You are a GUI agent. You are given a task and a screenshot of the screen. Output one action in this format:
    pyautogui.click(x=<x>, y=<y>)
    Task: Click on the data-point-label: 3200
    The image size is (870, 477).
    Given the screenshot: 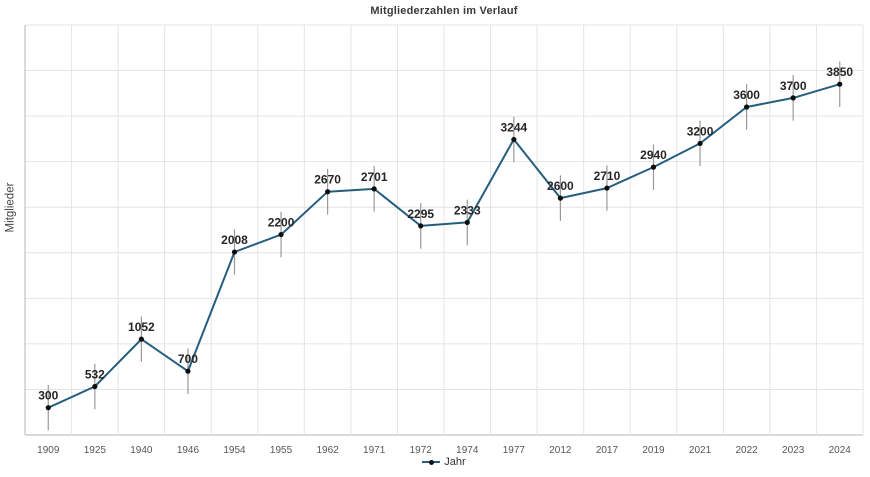 What is the action you would take?
    pyautogui.click(x=700, y=131)
    